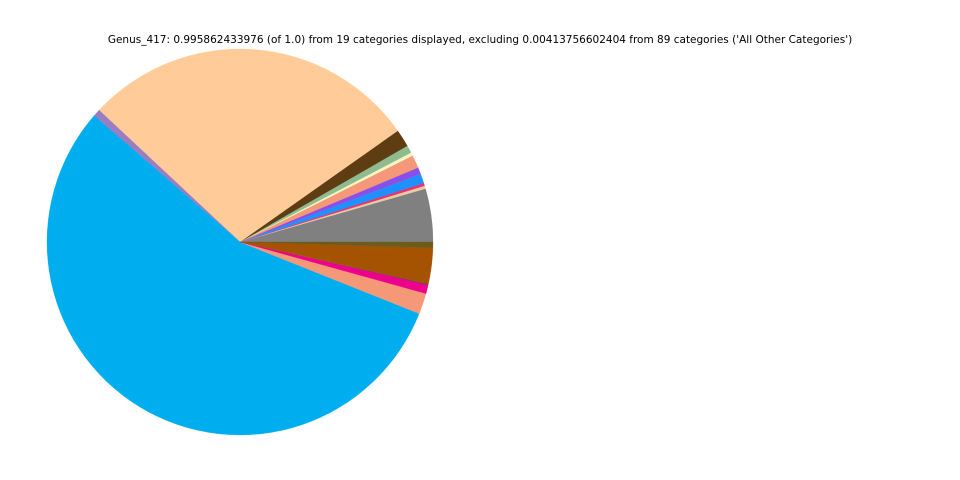 The width and height of the screenshot is (960, 480). I want to click on pie-slice-peach, so click(248, 145).